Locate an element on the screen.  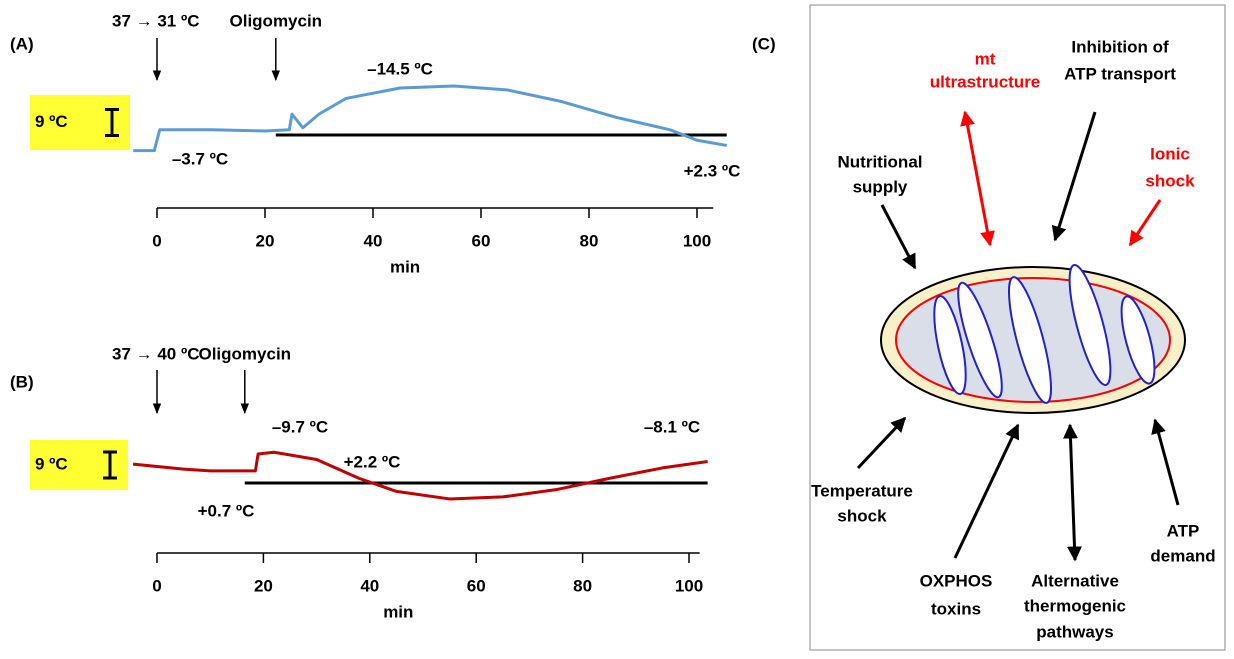
annotation: –9.7 ºC is located at coordinates (300, 426).